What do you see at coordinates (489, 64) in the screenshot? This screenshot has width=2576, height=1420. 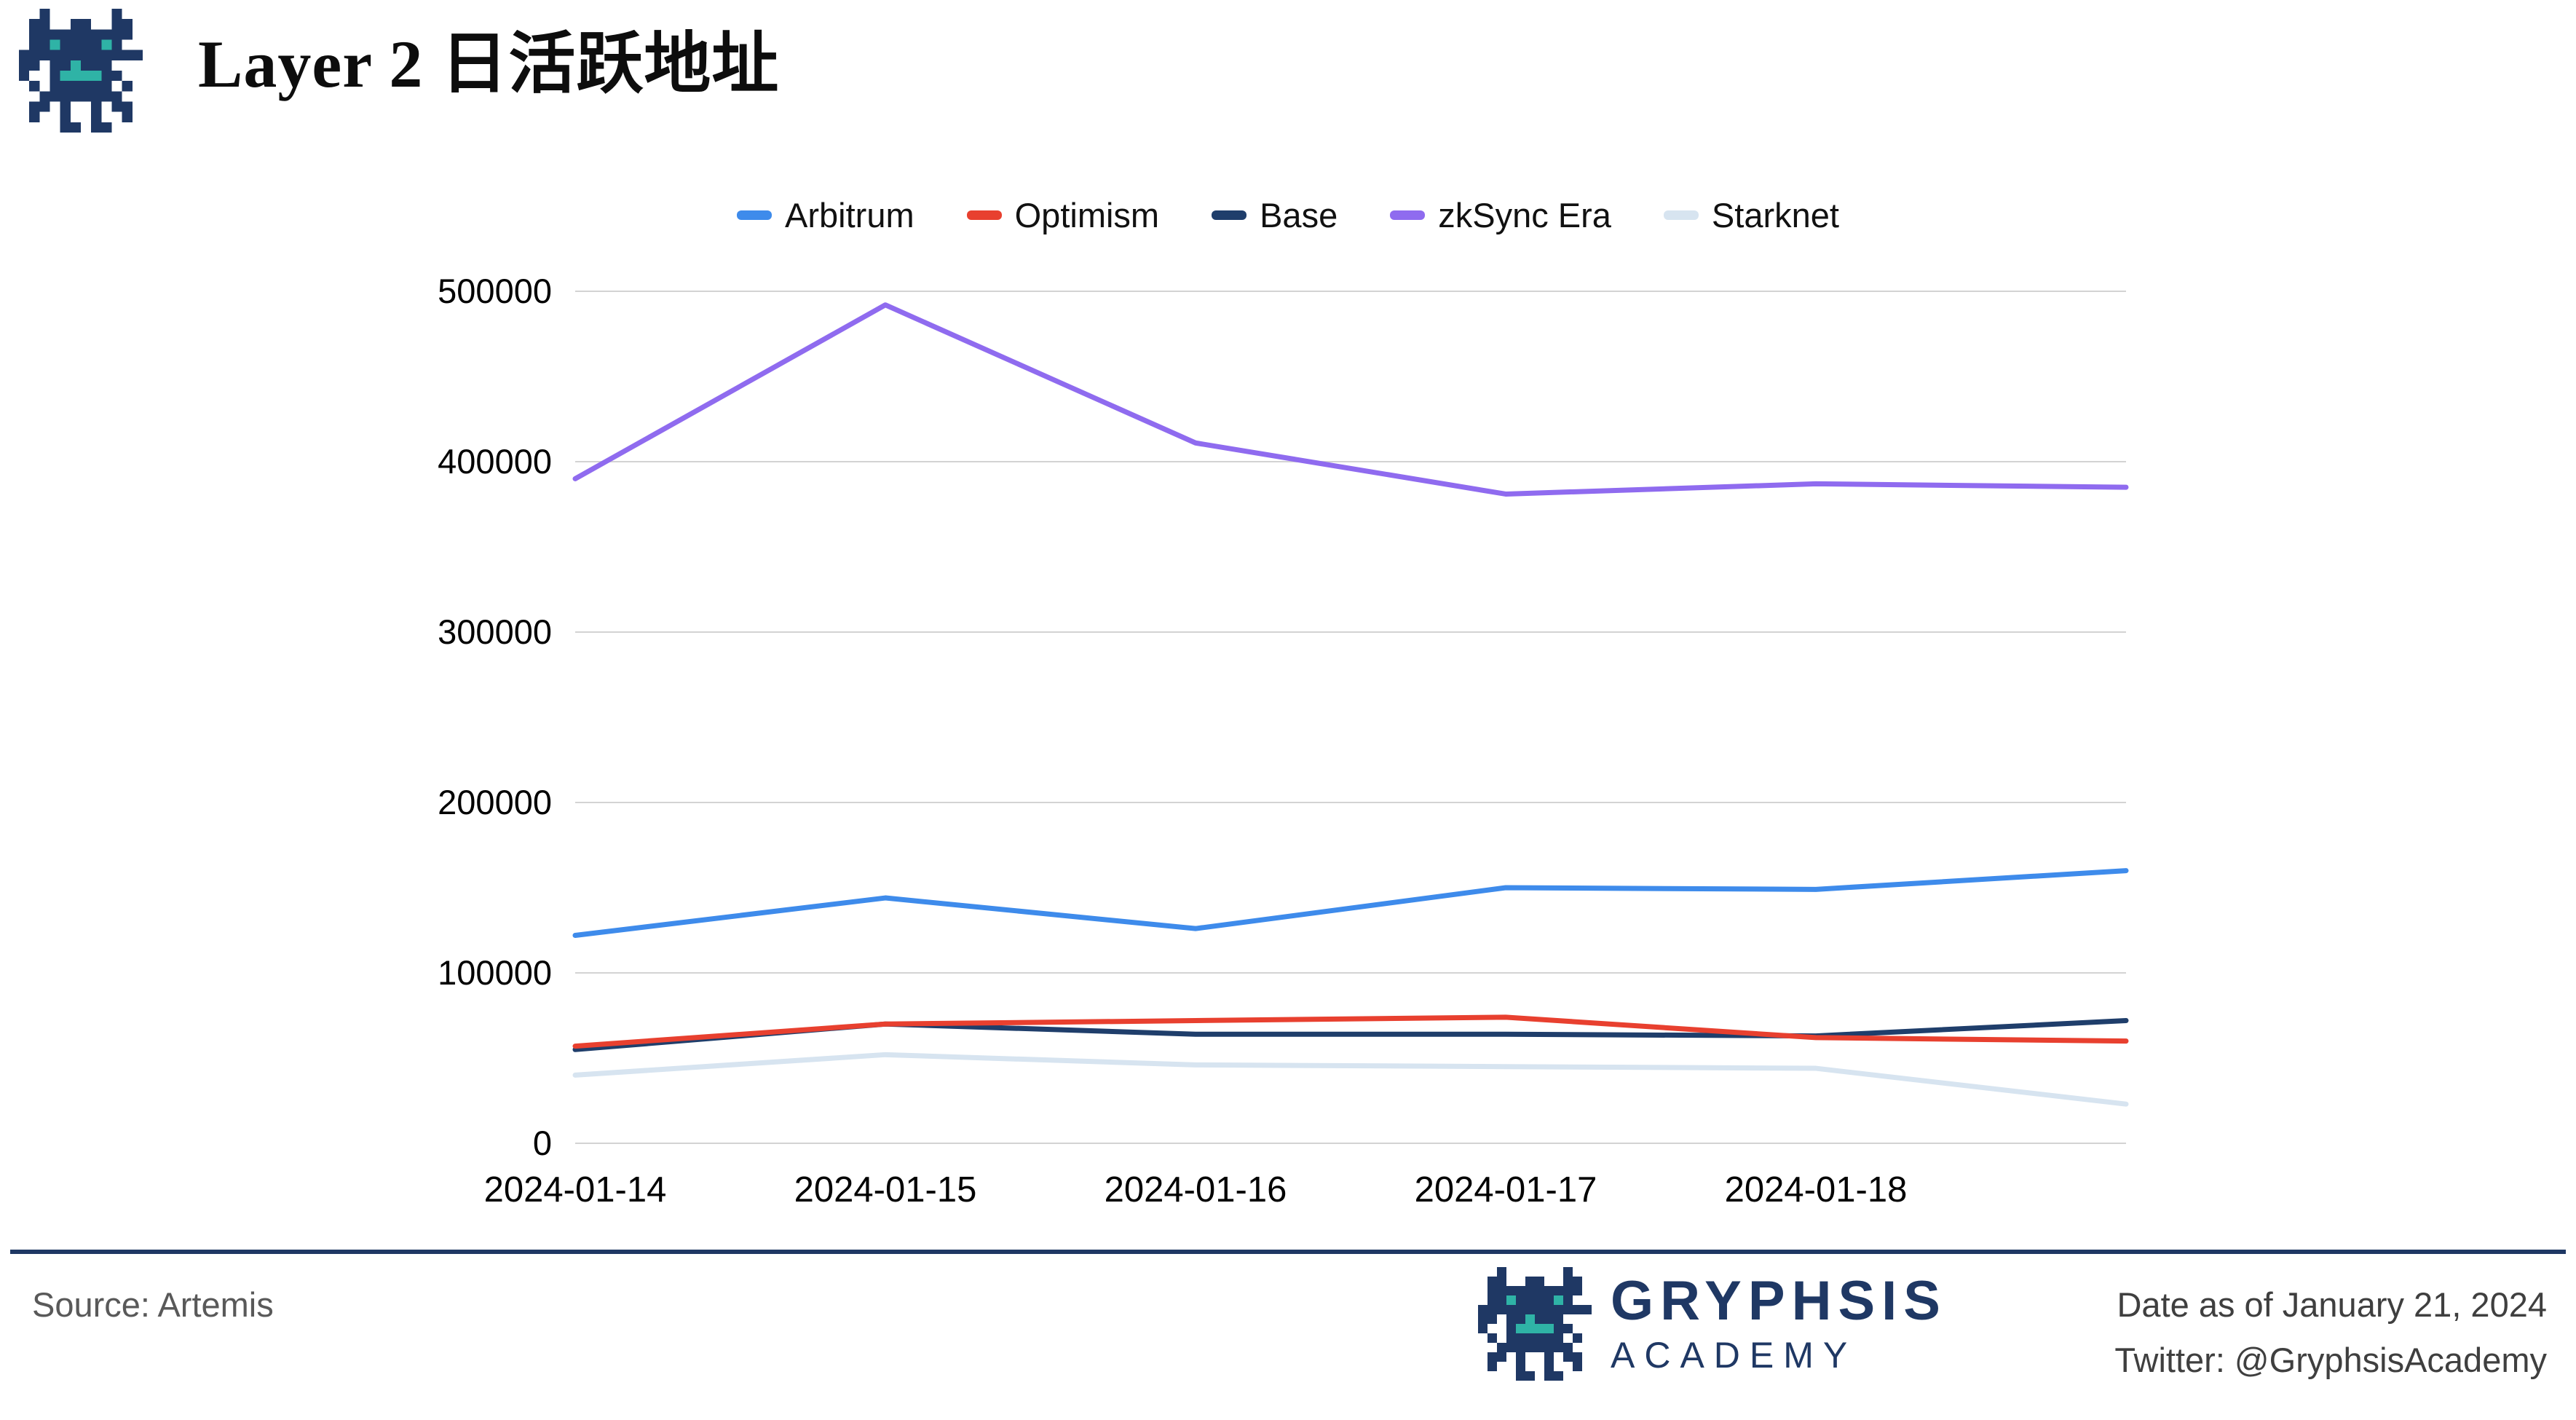 I see `page-title: Layer 2 日活跃地址` at bounding box center [489, 64].